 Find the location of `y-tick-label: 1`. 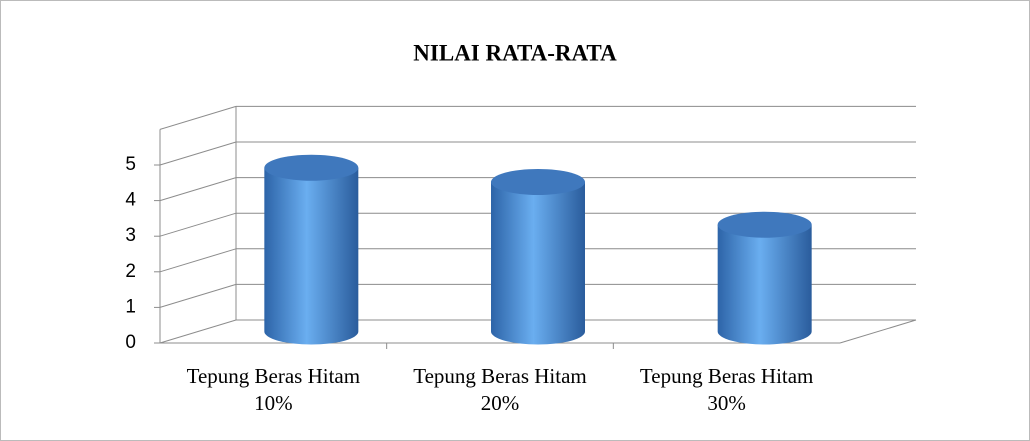

y-tick-label: 1 is located at coordinates (130, 306).